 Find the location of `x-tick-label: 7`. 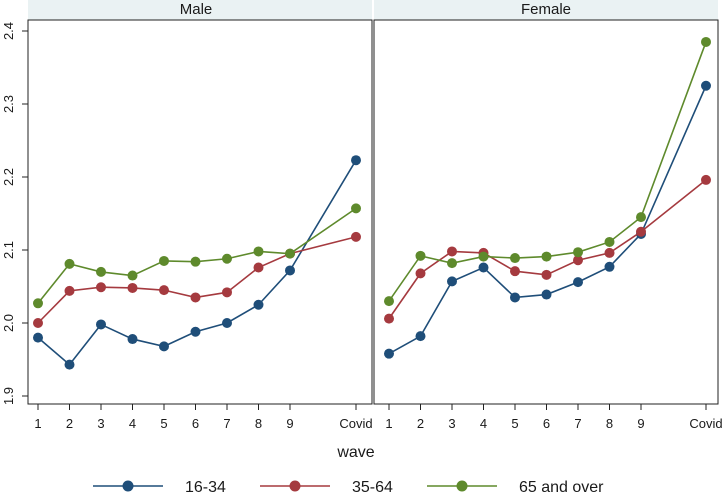

x-tick-label: 7 is located at coordinates (226, 423).